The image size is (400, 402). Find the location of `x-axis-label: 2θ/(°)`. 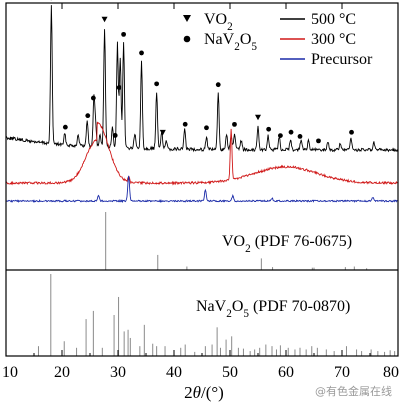

x-axis-label: 2θ/(°) is located at coordinates (204, 392).